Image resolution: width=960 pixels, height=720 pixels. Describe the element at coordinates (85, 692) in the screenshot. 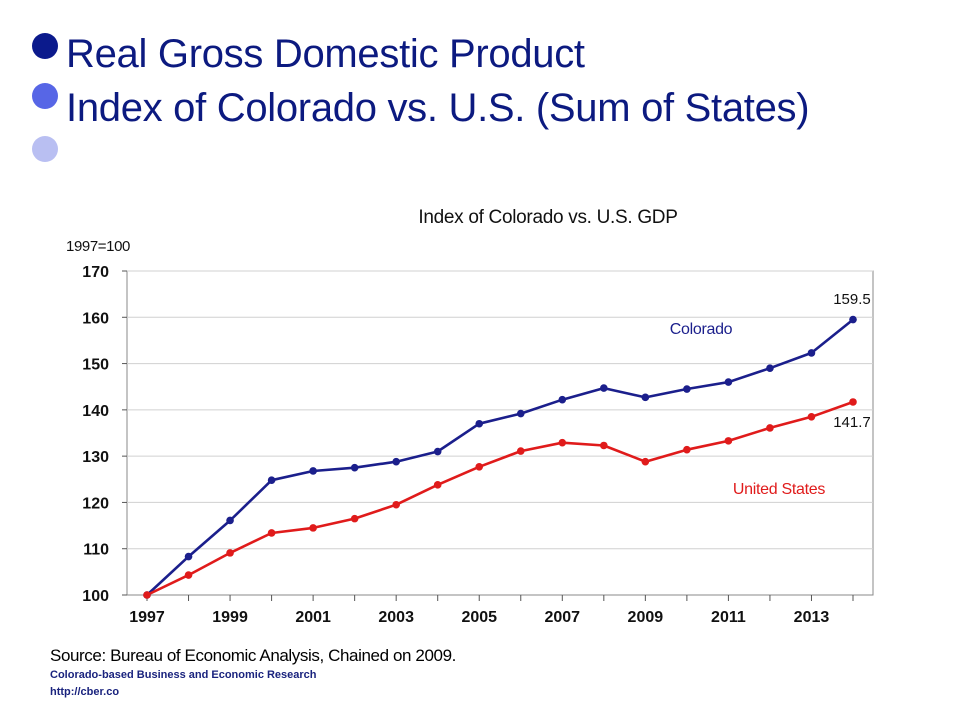

I see `organization-link: http://cber.co` at that location.